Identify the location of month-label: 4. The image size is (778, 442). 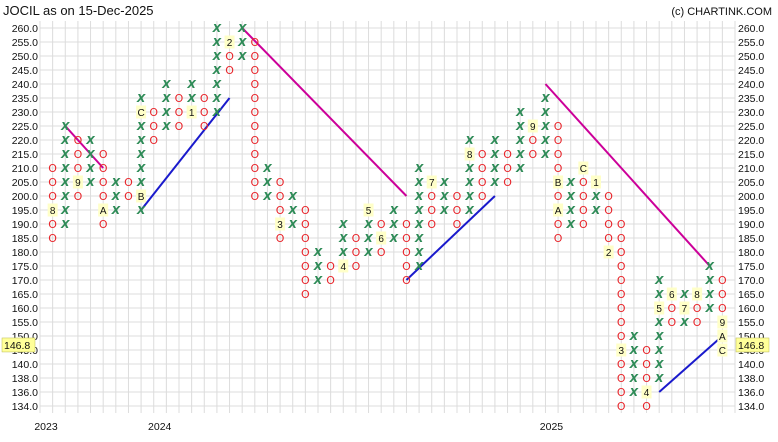
(343, 267).